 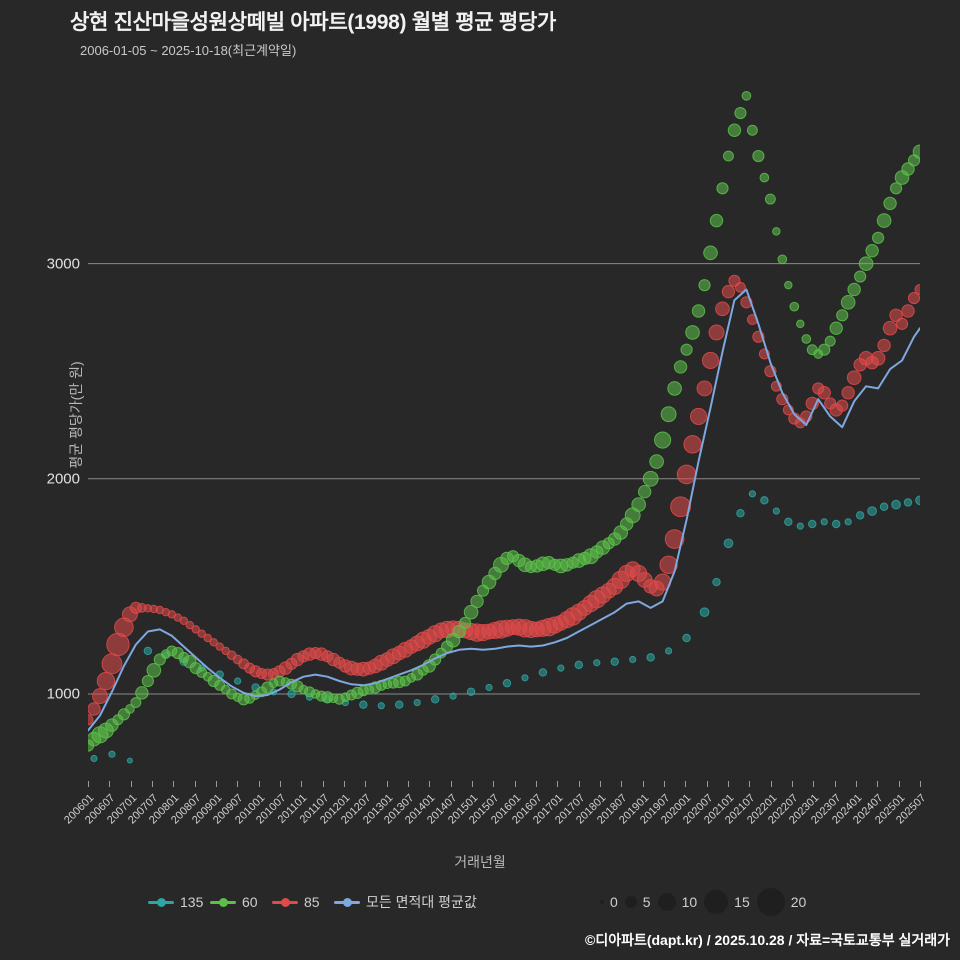 I want to click on legend-item-모든-면적대-평균값: 모든 면적대 평균값, so click(x=405, y=902).